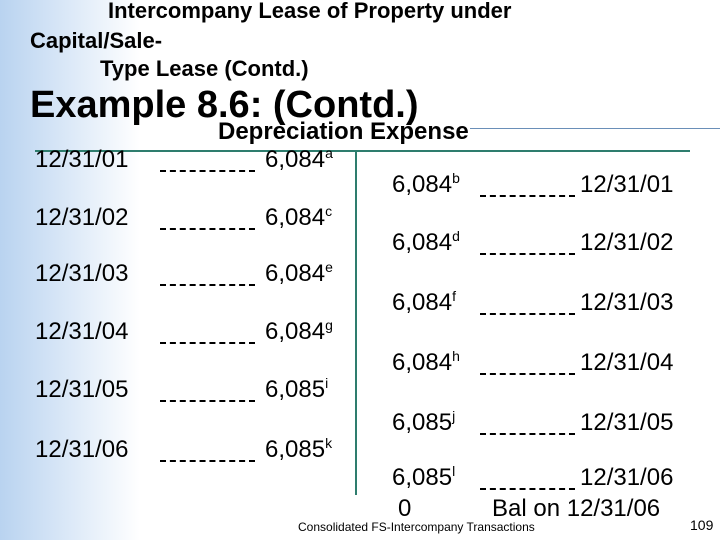 Image resolution: width=720 pixels, height=540 pixels. I want to click on note: b, so click(456, 178).